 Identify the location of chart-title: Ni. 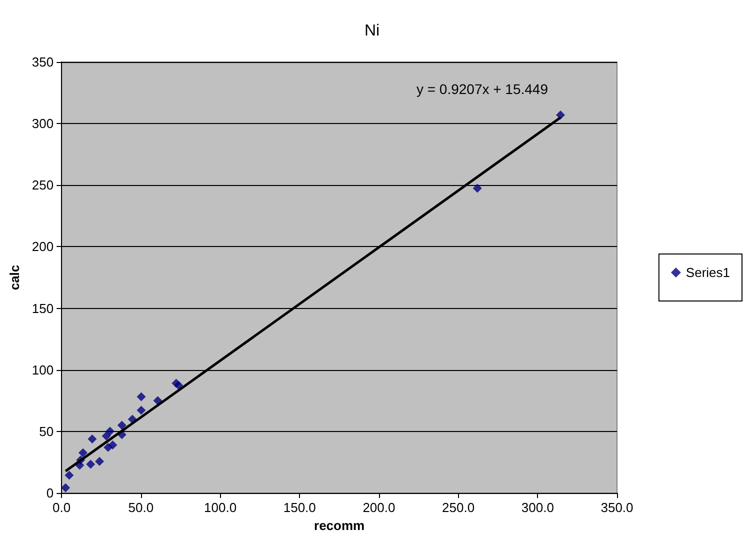
(372, 31).